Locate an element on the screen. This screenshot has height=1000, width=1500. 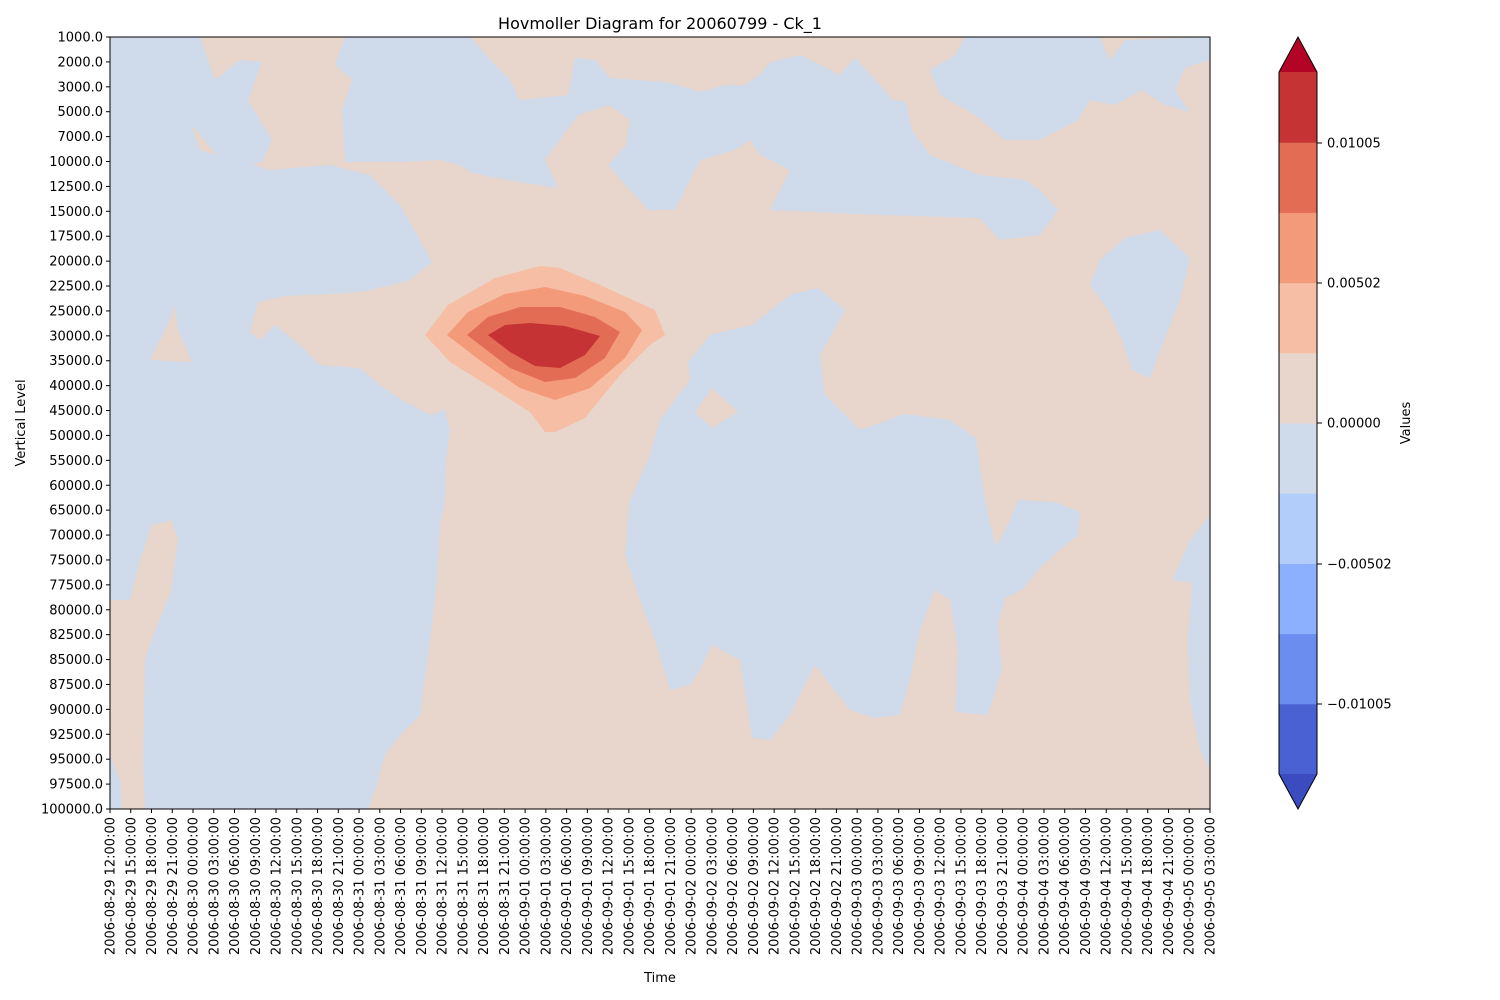
x-axis-label: Time is located at coordinates (659, 978).